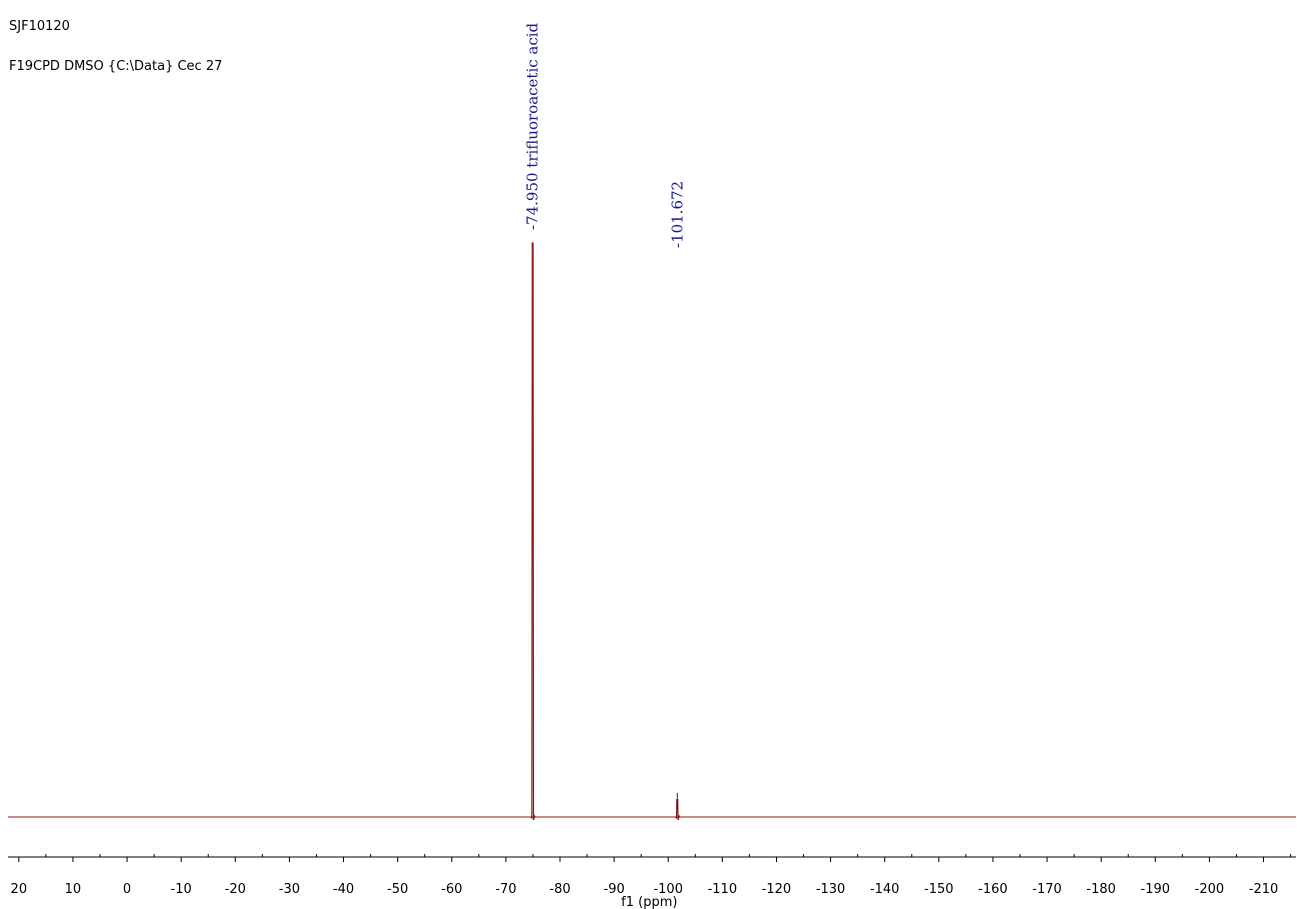 This screenshot has width=1297, height=909. I want to click on x-tick-label: -60, so click(451, 889).